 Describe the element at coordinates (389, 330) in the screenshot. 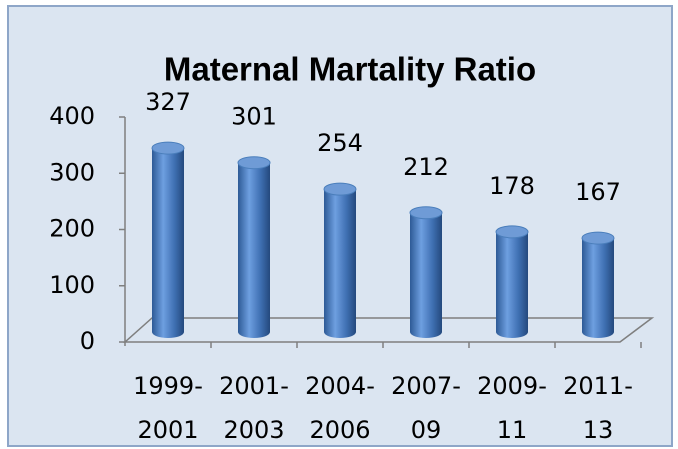

I see `floor` at that location.